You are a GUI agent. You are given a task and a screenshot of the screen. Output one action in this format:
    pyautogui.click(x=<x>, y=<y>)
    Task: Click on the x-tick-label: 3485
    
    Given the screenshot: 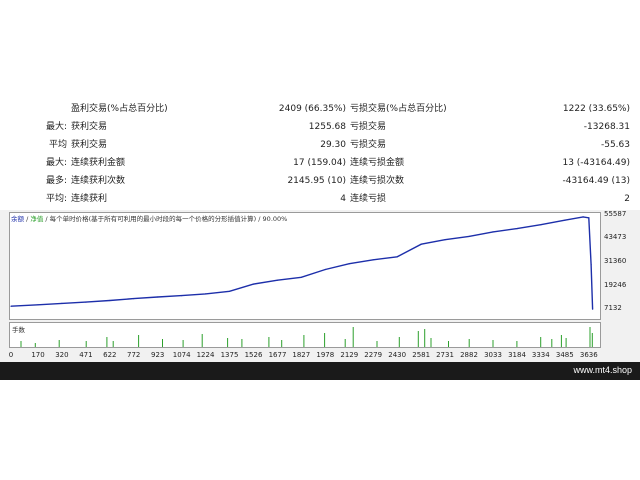 What is the action you would take?
    pyautogui.click(x=564, y=355)
    